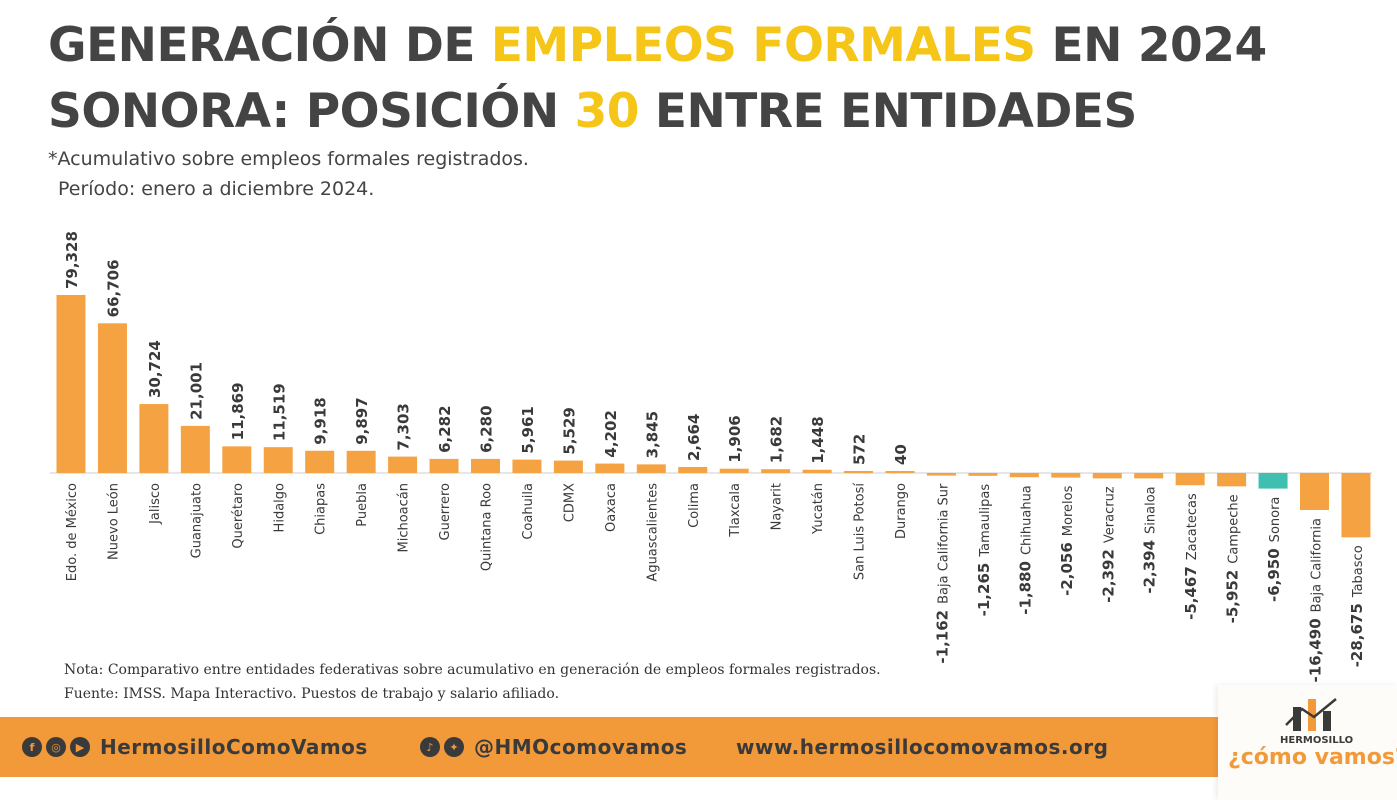 The image size is (1397, 800). I want to click on value-label-13: 4,202, so click(611, 433).